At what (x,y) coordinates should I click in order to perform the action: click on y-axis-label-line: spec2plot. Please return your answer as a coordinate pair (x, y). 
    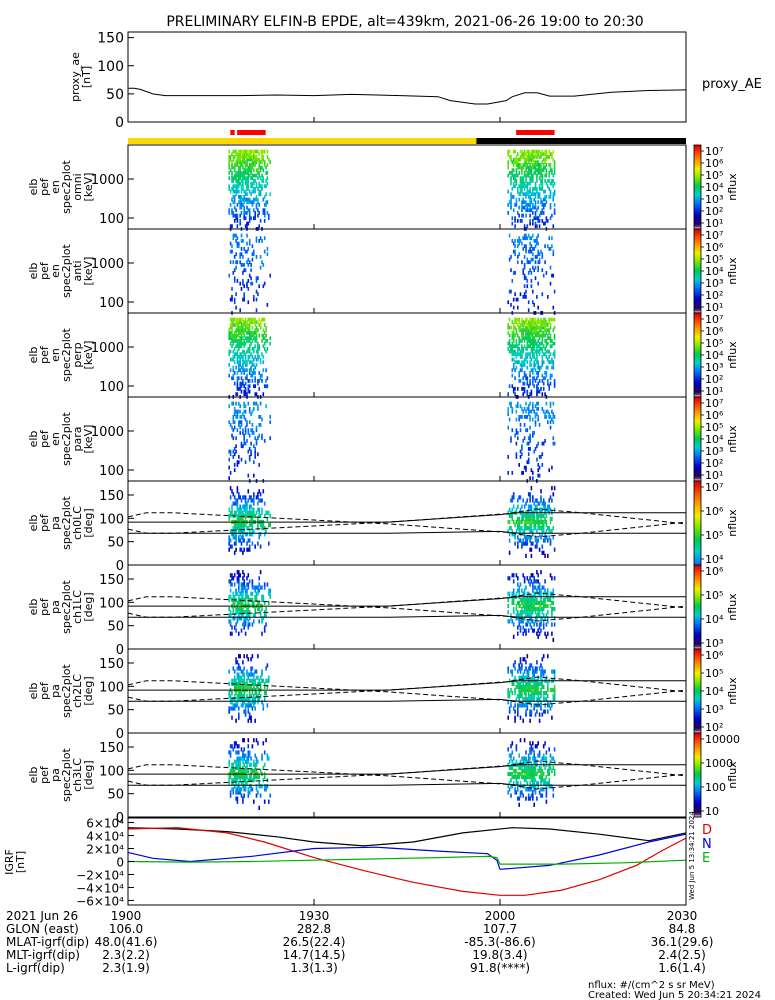
    Looking at the image, I should click on (66, 523).